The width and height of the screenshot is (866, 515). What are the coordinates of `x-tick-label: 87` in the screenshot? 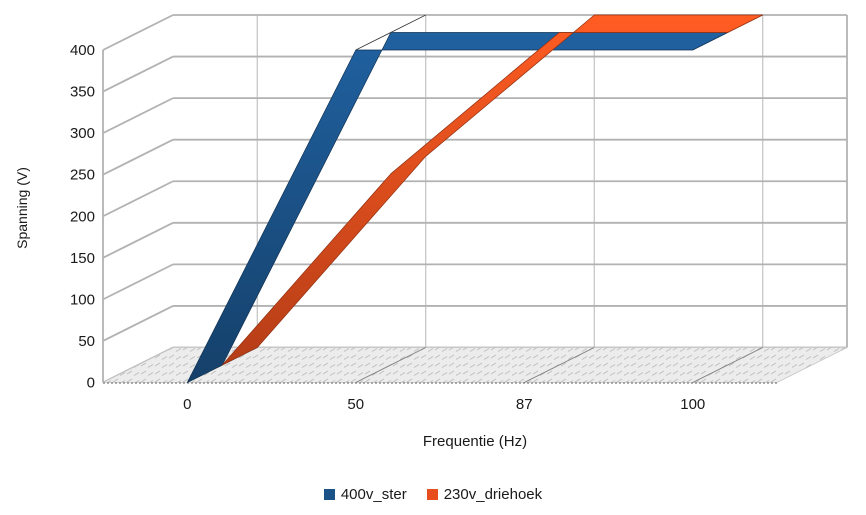 It's located at (524, 404).